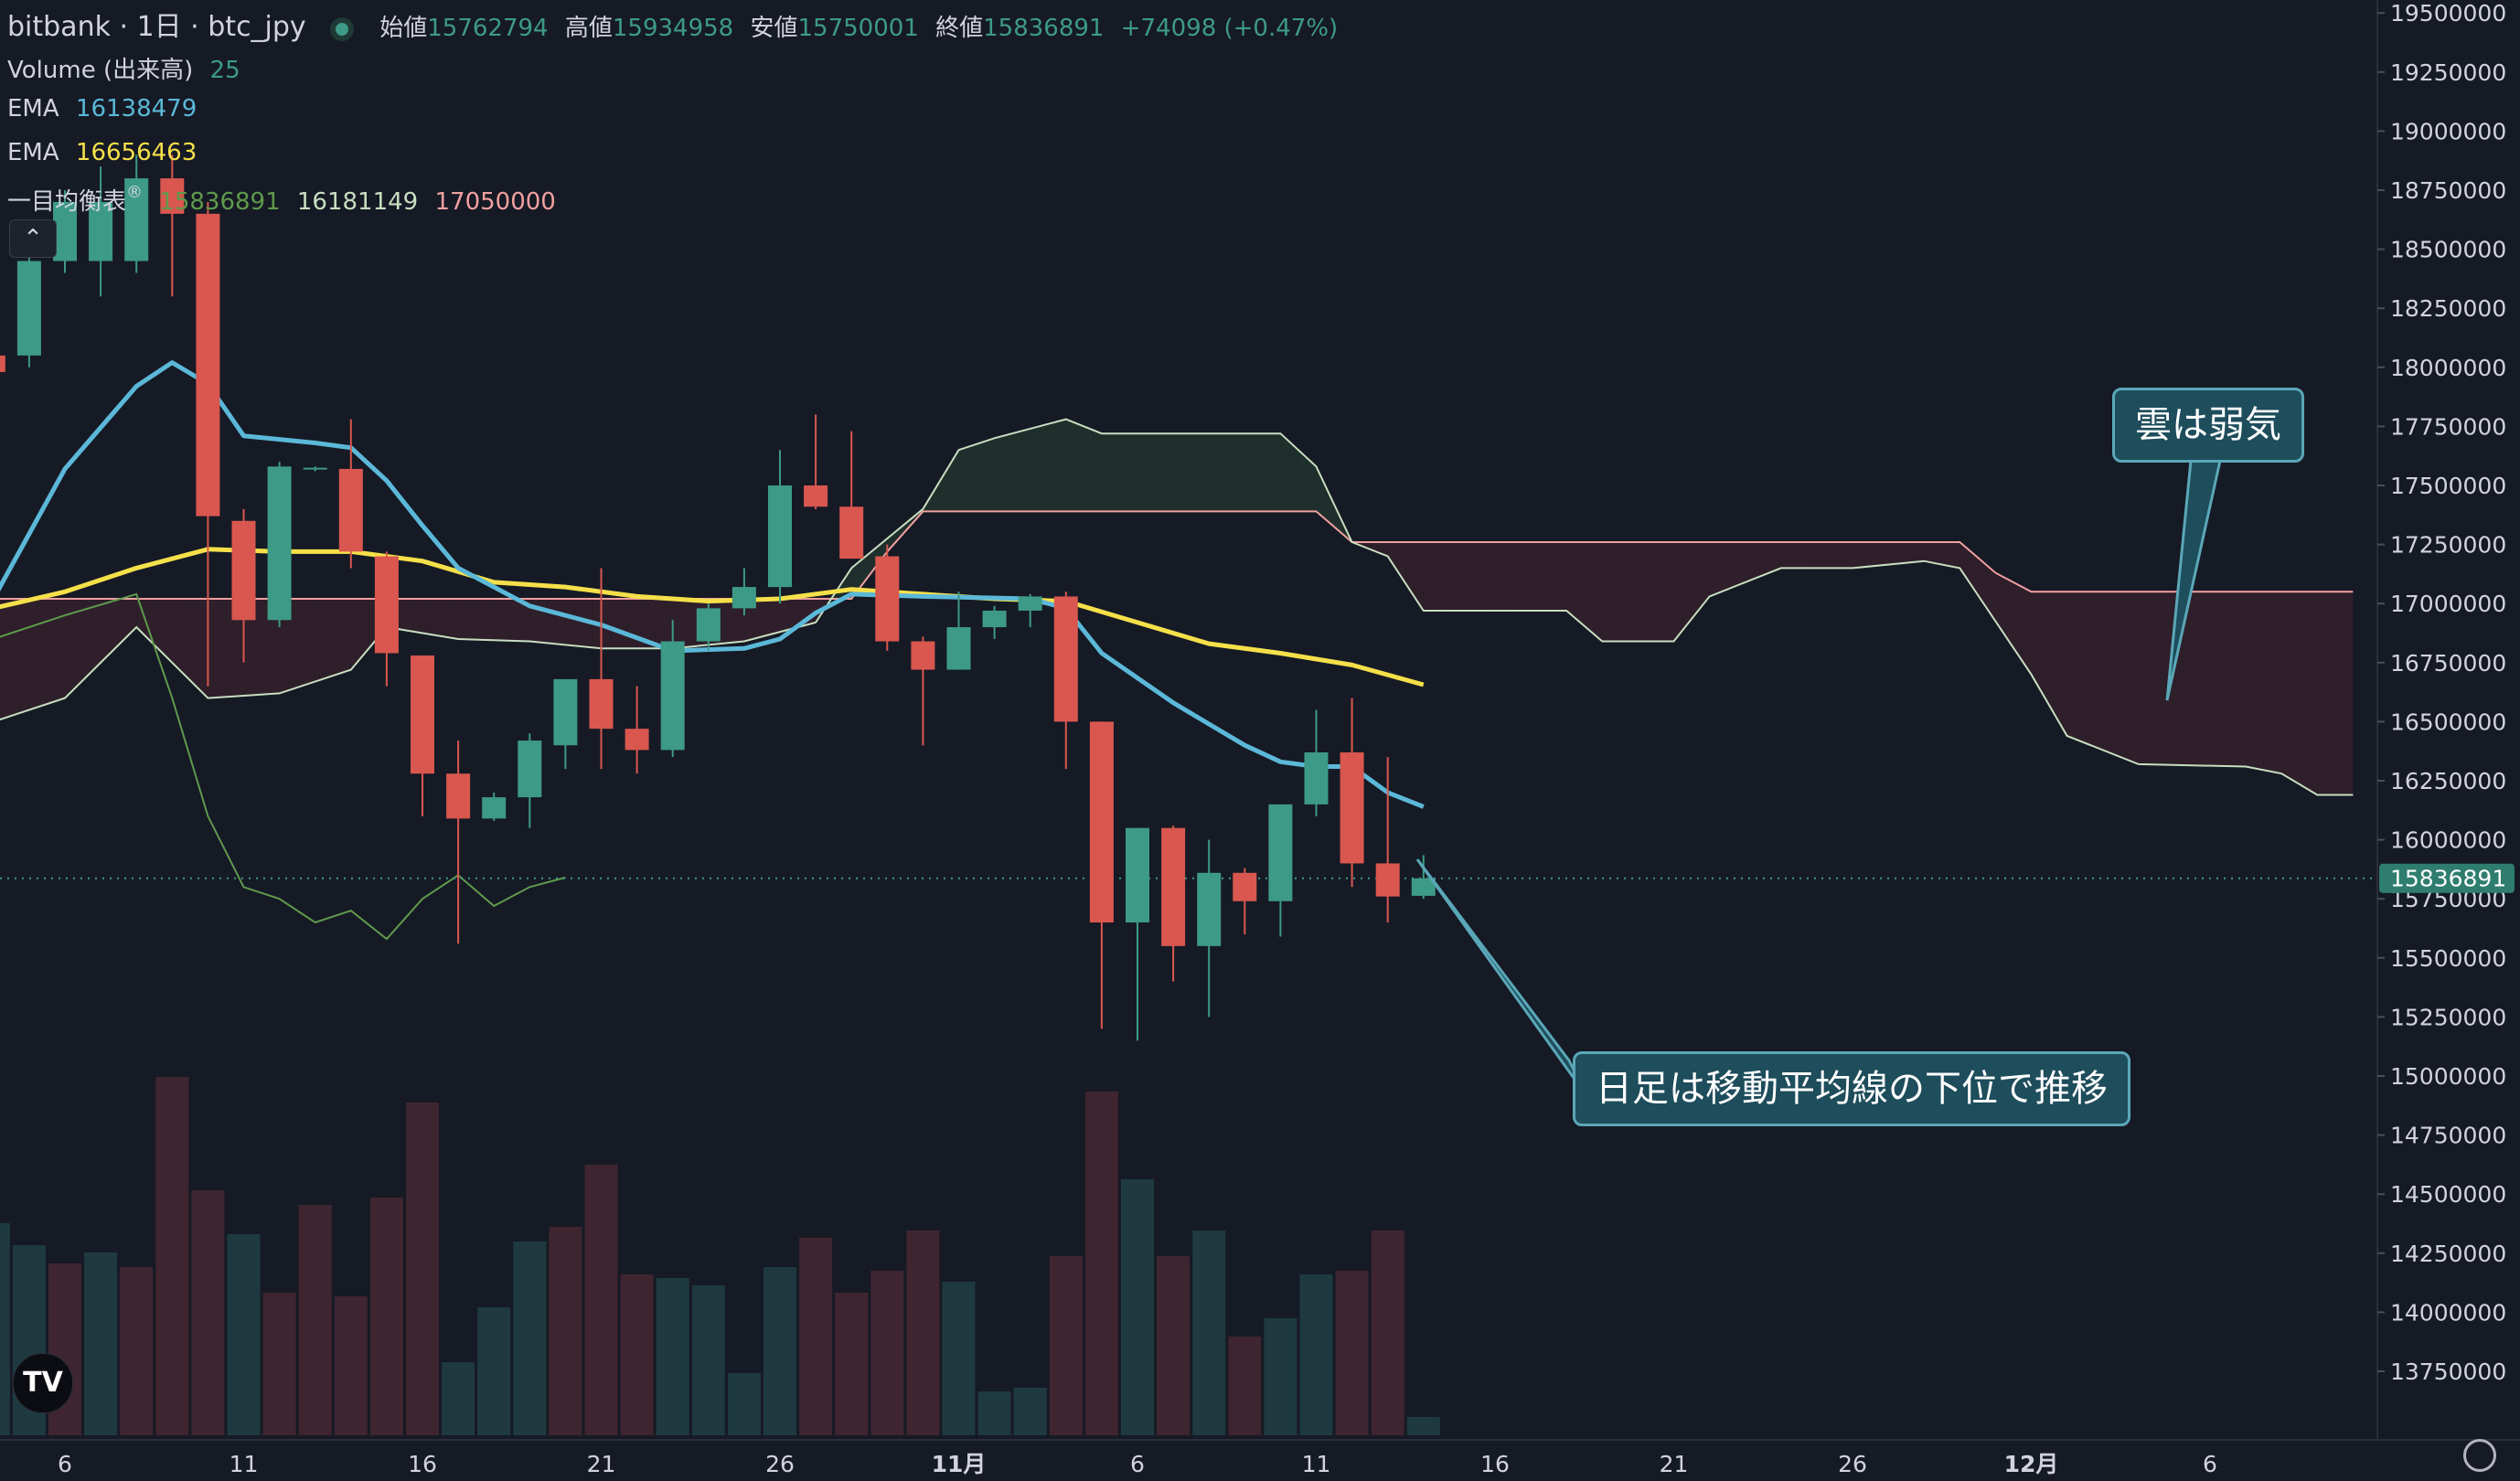  I want to click on collapse-legend-button: ⌃, so click(33, 239).